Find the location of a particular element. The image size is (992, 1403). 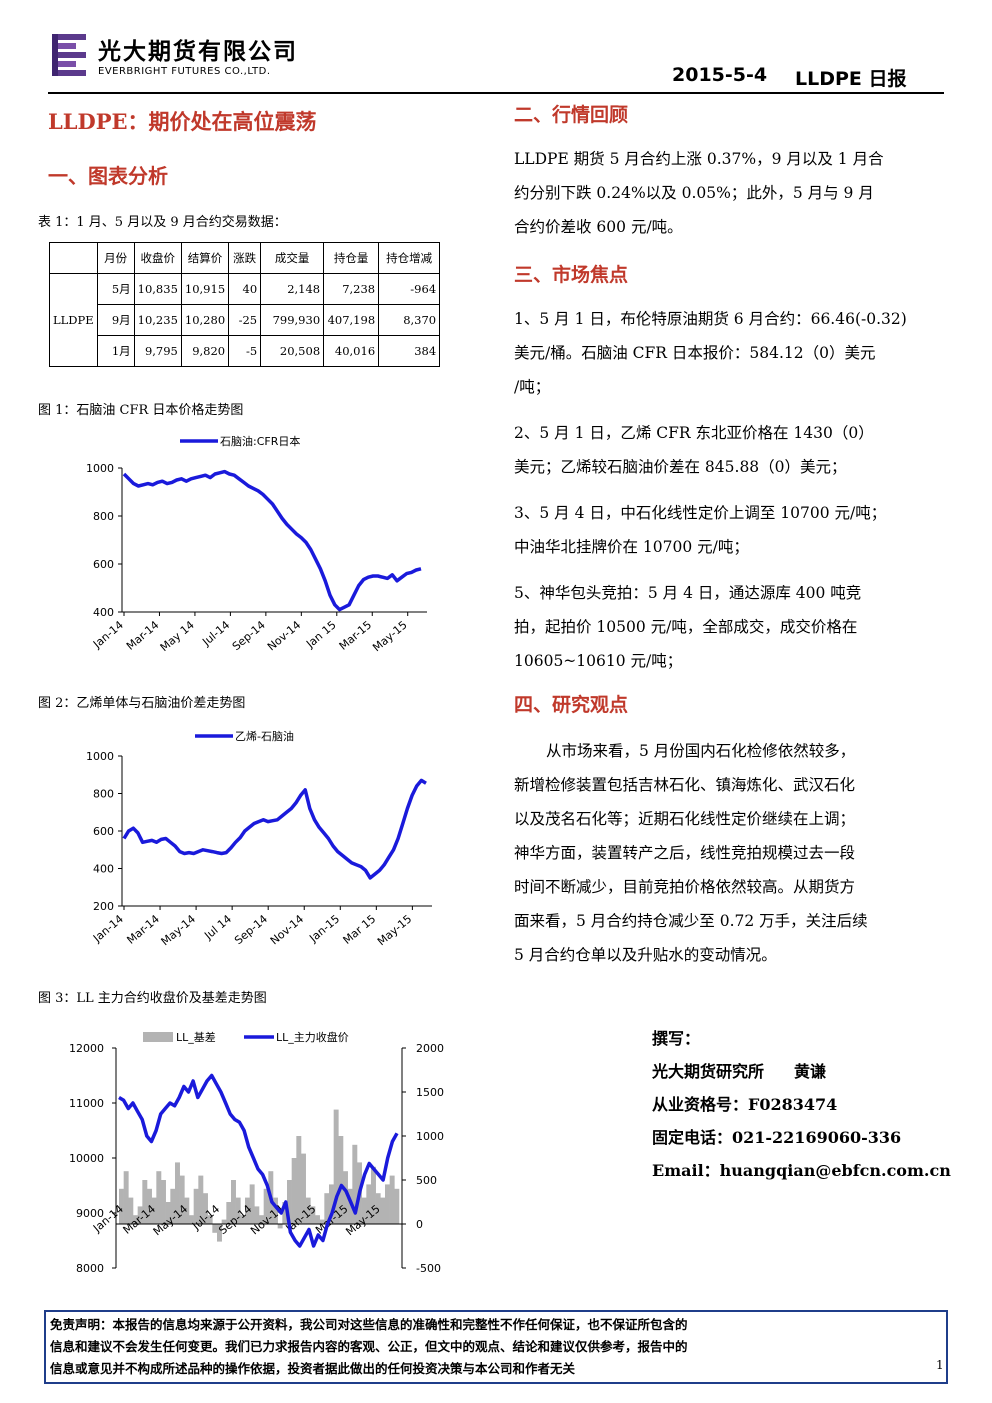

author-org-line: 光大期货研究所 黄谦 is located at coordinates (801, 1071).